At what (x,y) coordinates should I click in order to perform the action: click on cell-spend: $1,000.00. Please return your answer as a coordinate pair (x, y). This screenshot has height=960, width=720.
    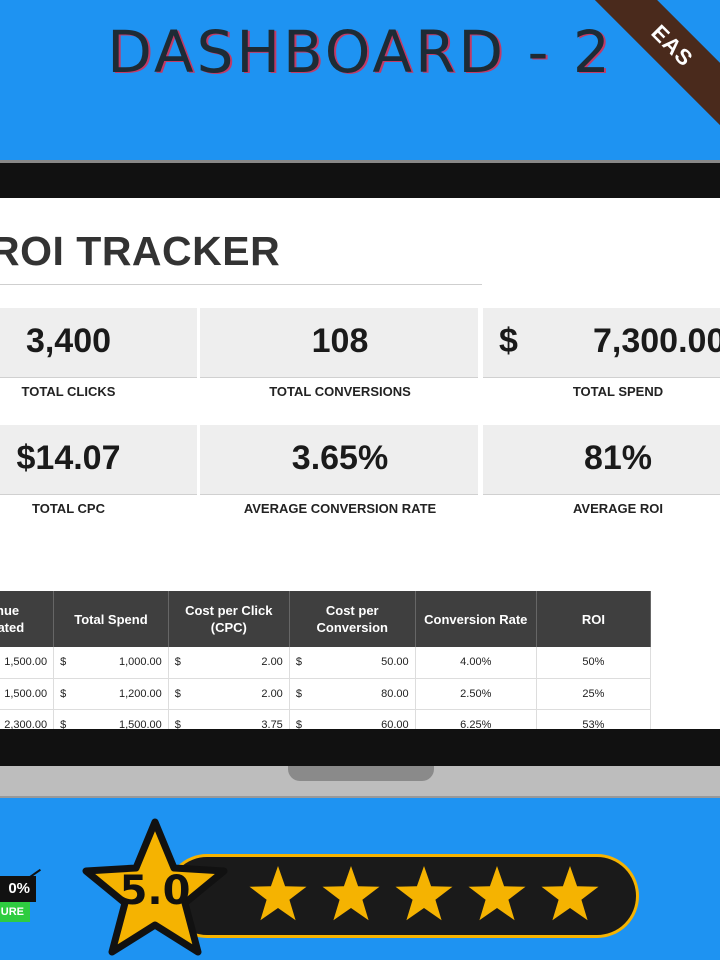
    Looking at the image, I should click on (111, 663).